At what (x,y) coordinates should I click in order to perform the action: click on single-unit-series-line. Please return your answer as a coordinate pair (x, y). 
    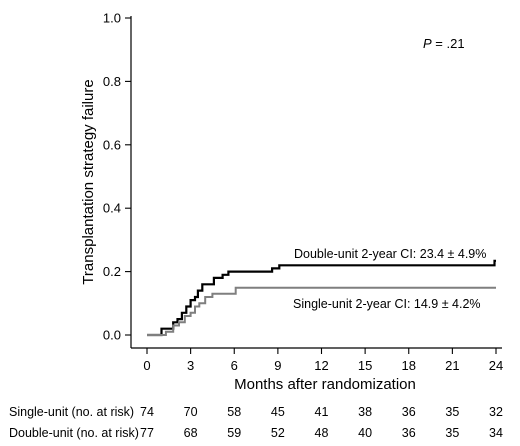
    Looking at the image, I should click on (321, 311).